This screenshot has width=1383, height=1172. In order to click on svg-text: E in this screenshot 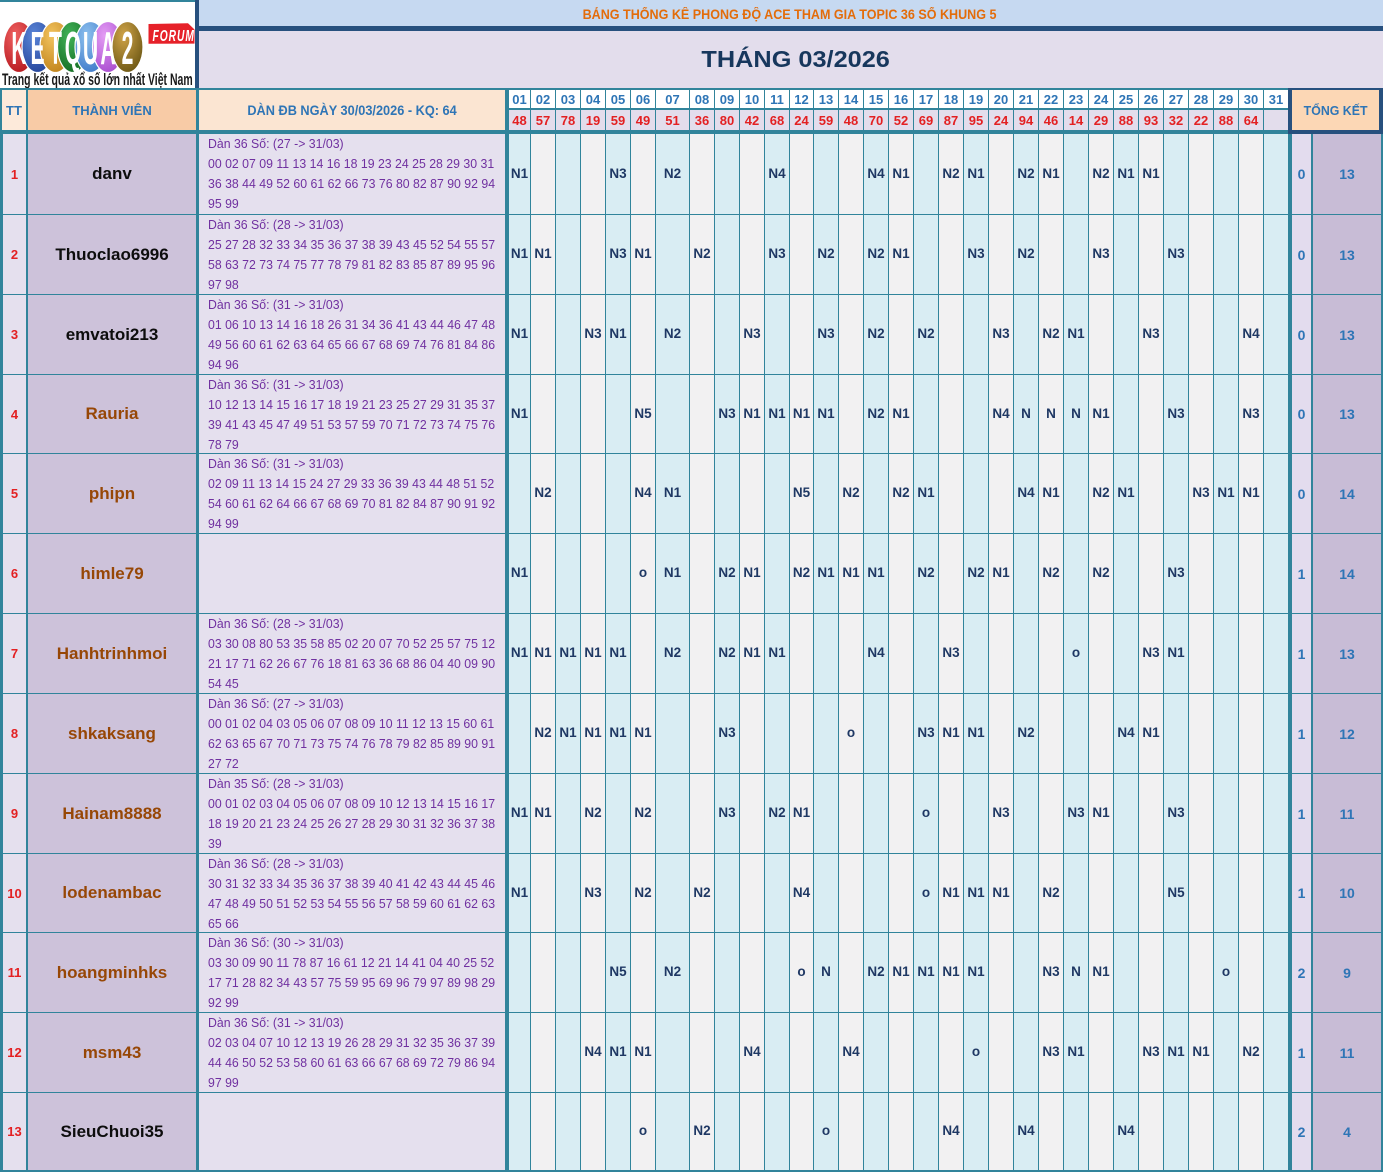, I will do `click(37, 48)`.